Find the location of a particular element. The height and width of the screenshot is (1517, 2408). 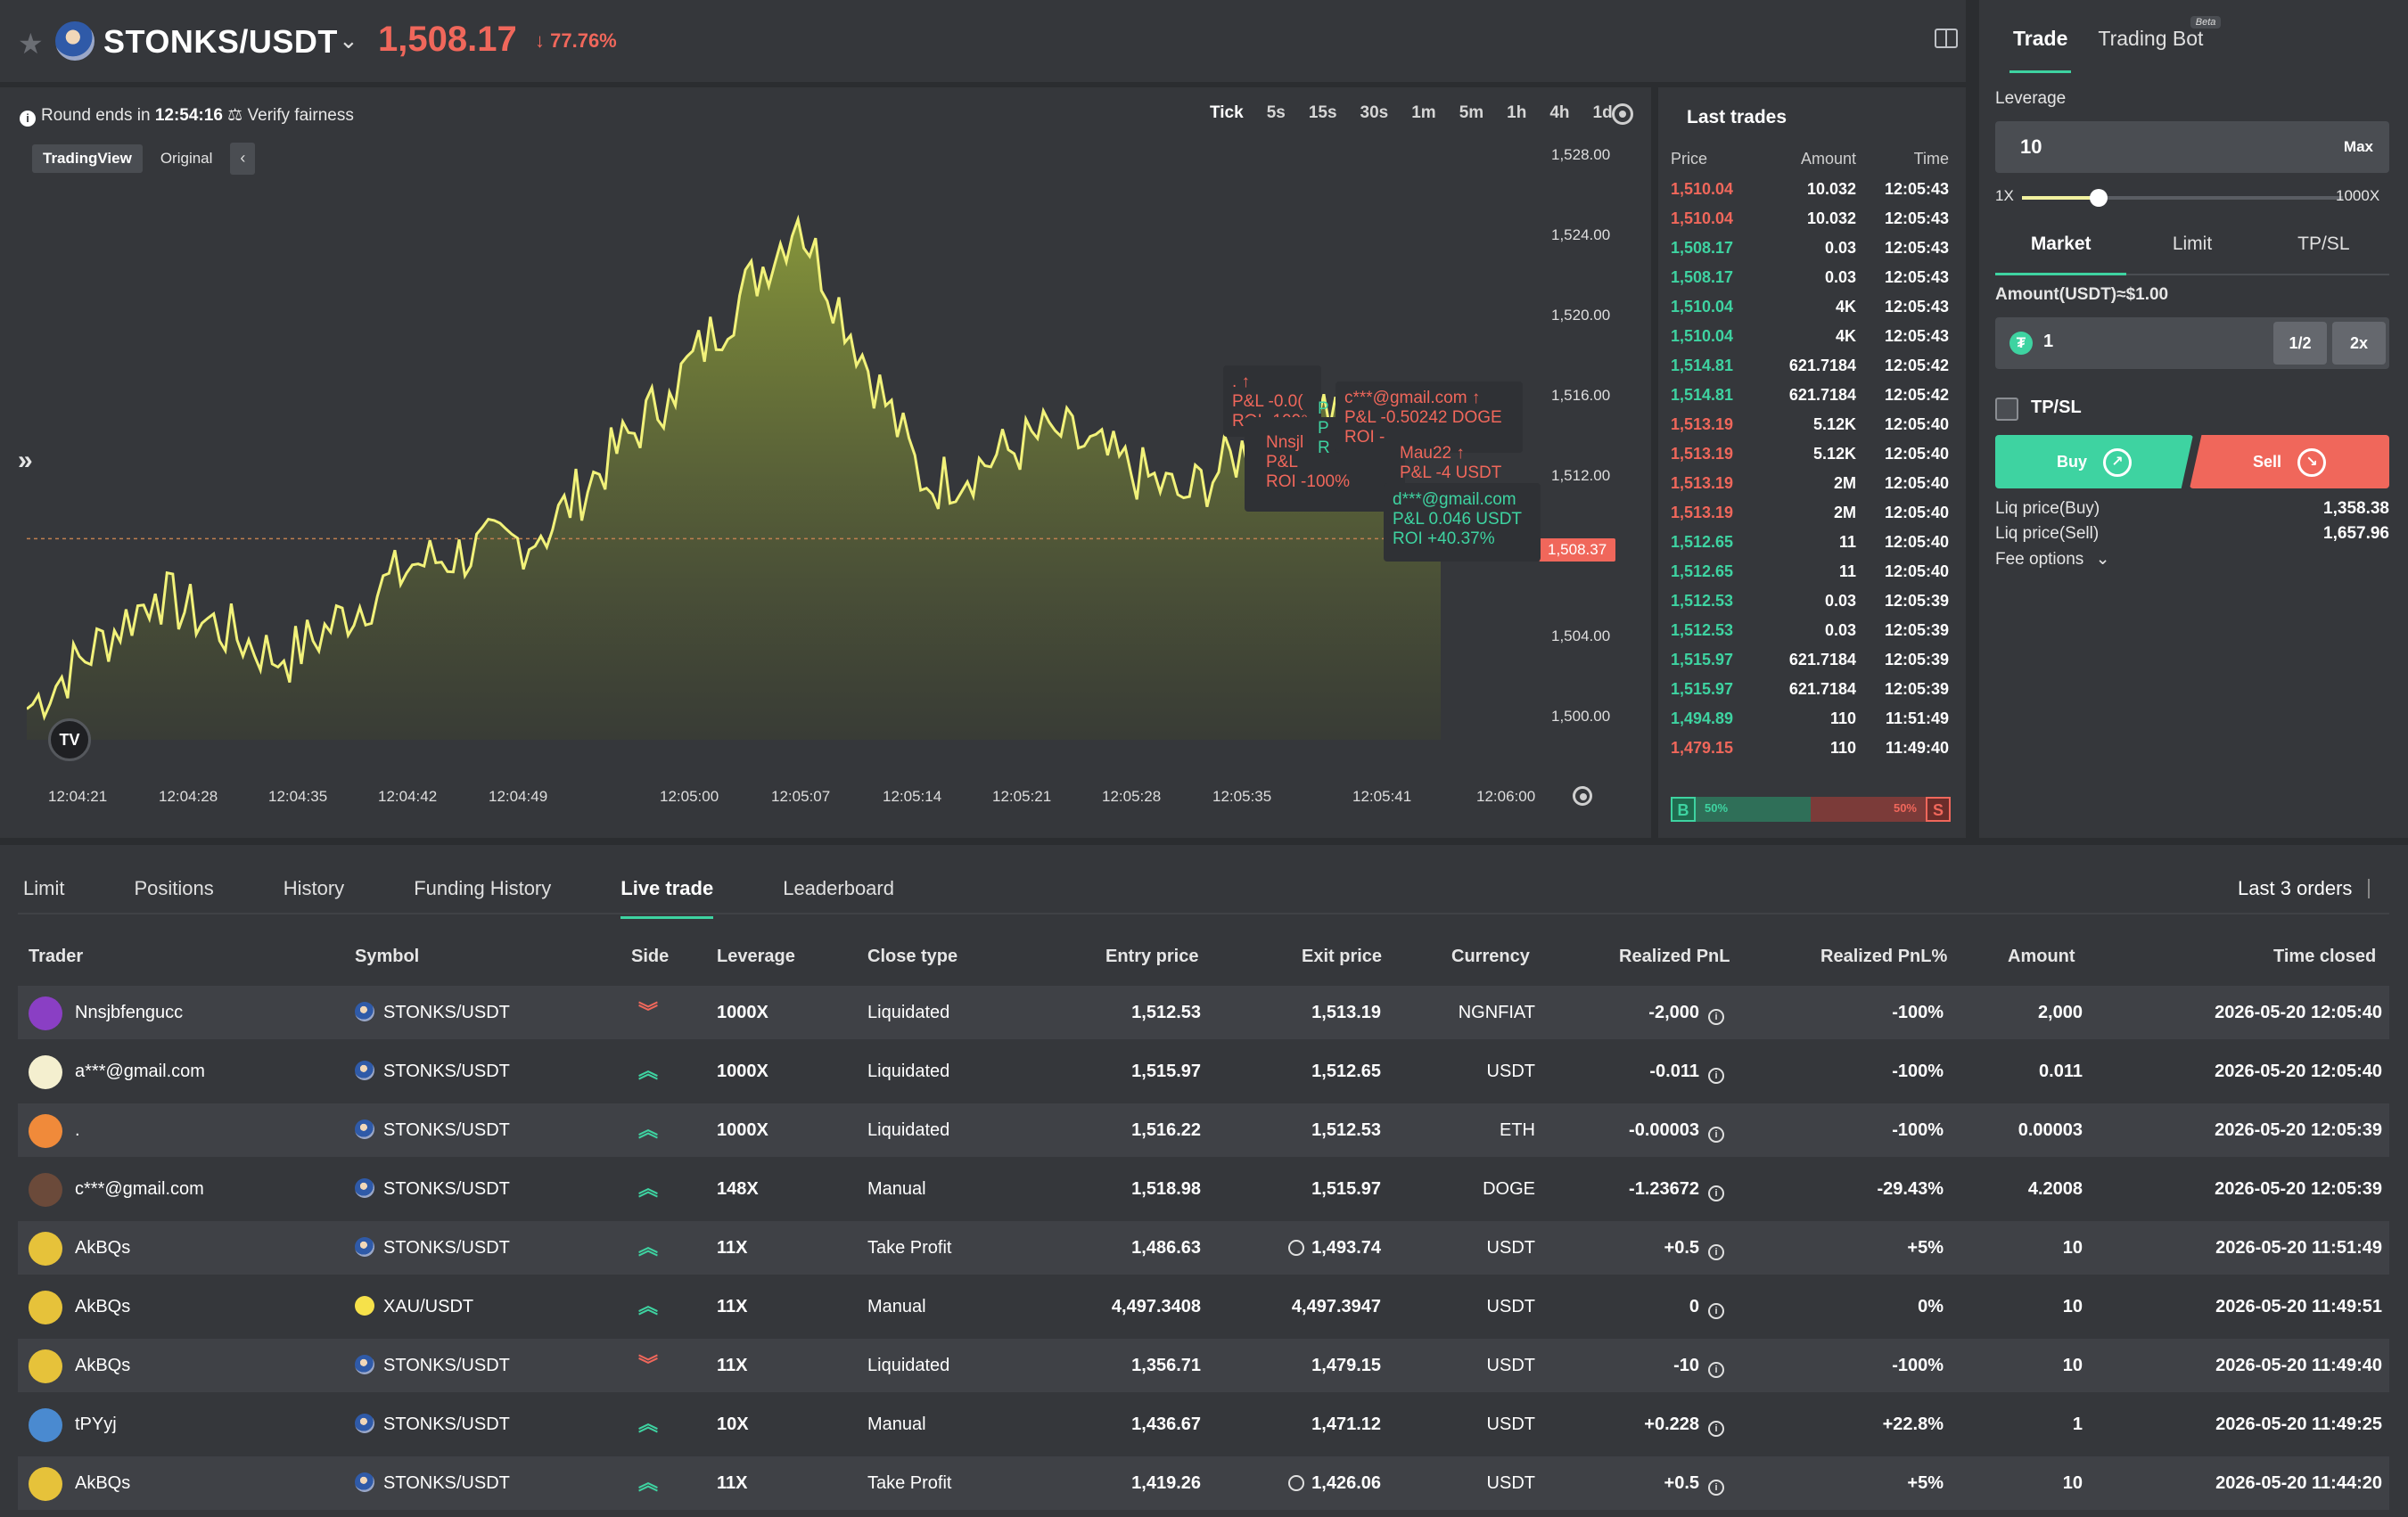

exit-price-text: 1,479.15 is located at coordinates (1346, 1366).